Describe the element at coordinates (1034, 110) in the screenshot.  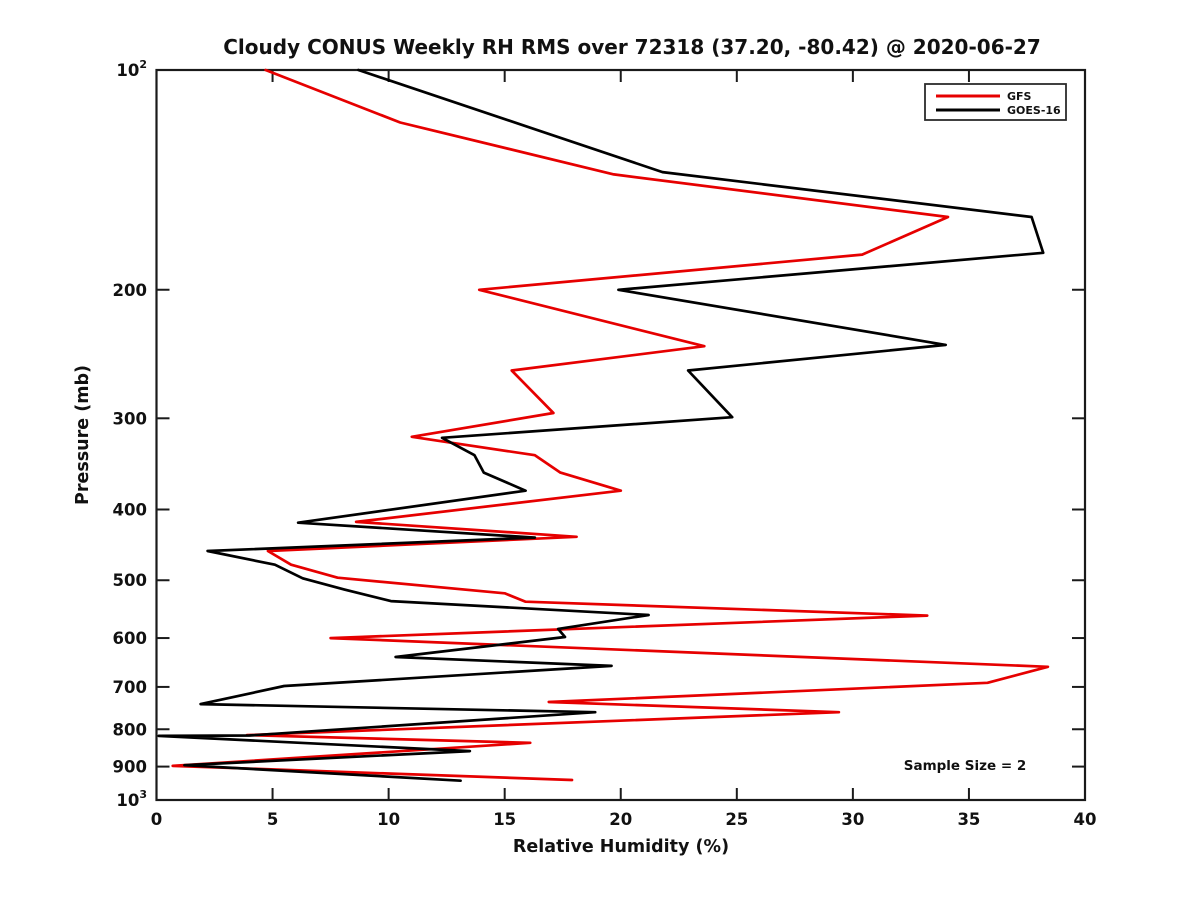
I see `legend-label-goes16: GOES-16` at that location.